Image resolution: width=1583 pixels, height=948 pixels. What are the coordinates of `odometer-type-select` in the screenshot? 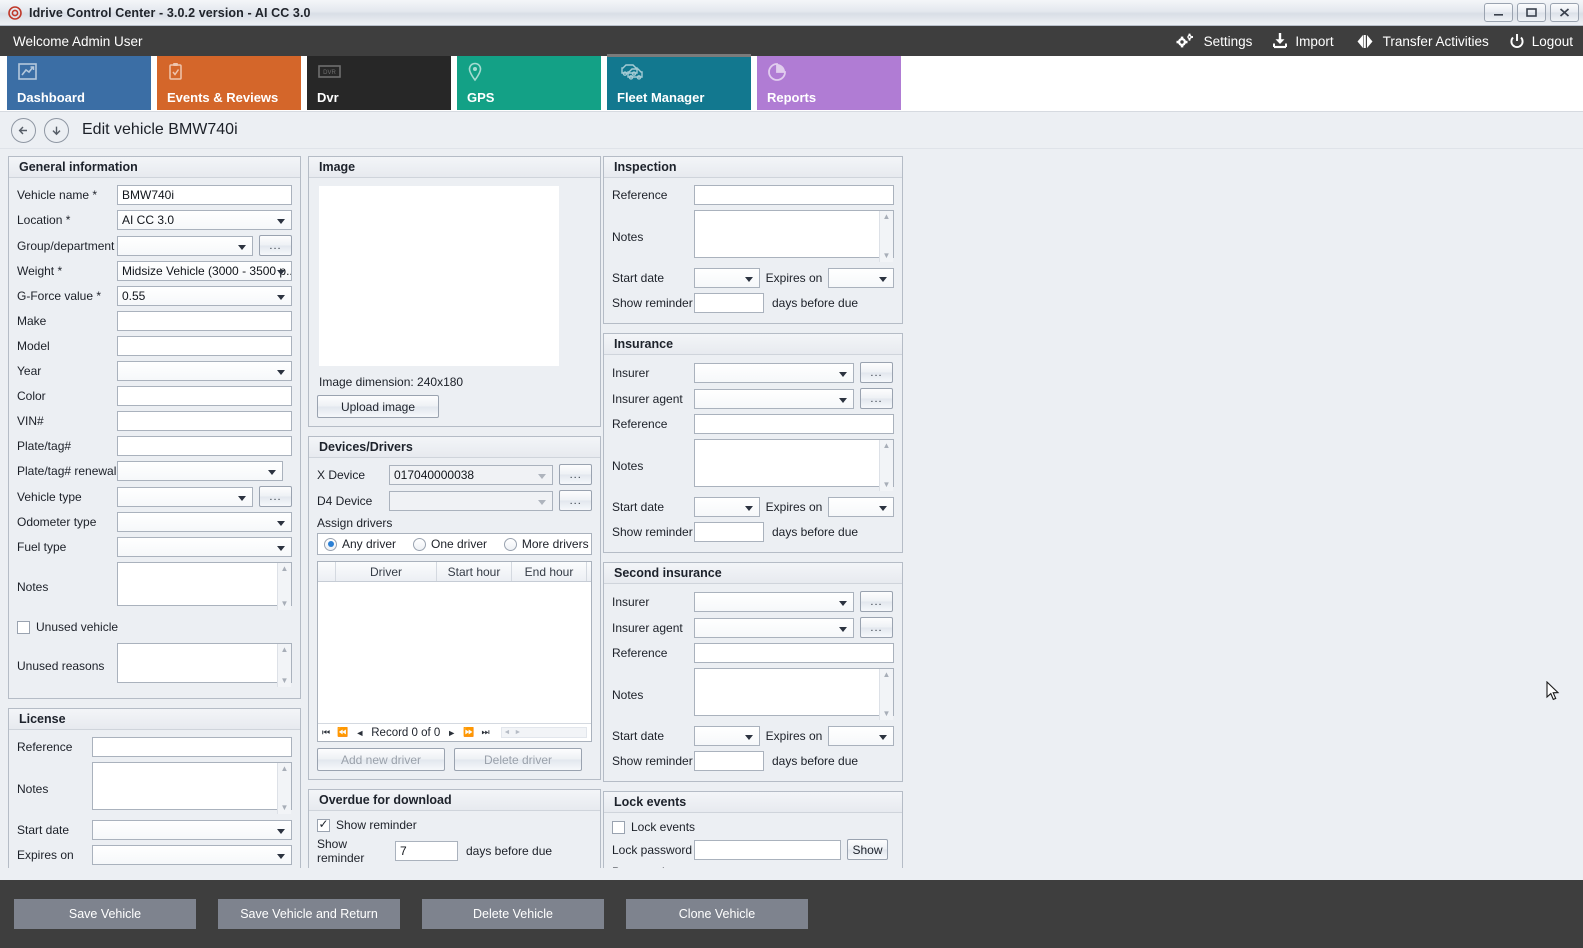 It's located at (204, 522).